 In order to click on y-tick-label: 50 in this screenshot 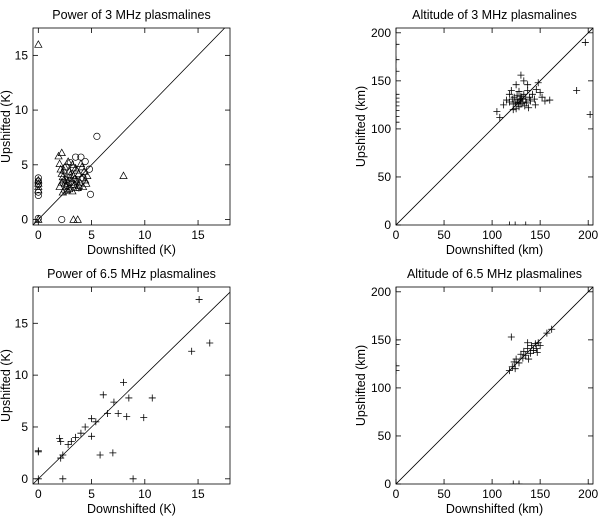, I will do `click(385, 177)`.